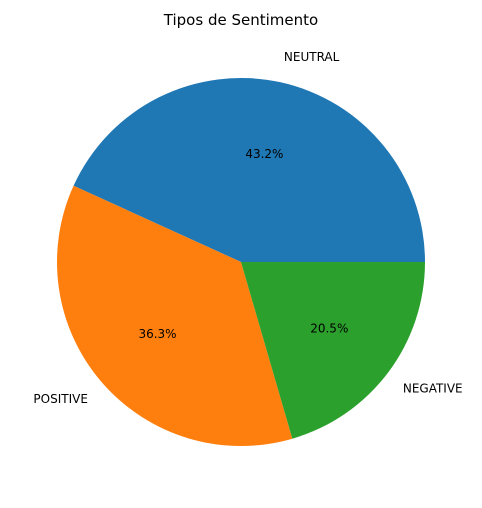 Image resolution: width=482 pixels, height=508 pixels. I want to click on chart-title: Tipos de Sentimento, so click(240, 20).